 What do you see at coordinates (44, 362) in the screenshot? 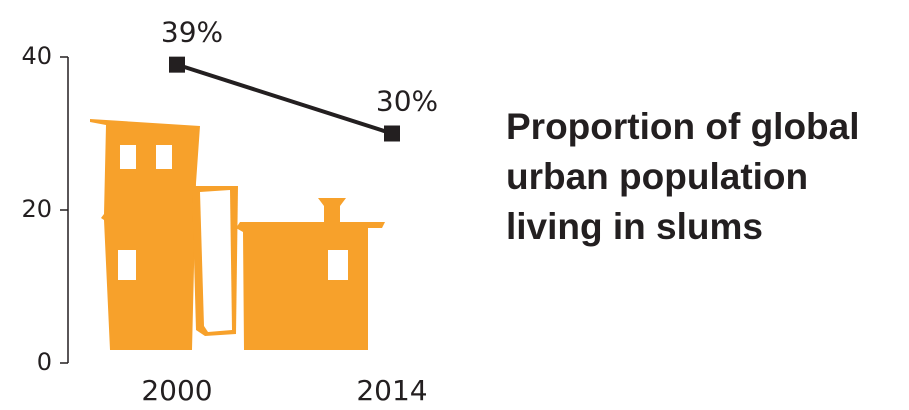
I see `y-tick-label: 0` at bounding box center [44, 362].